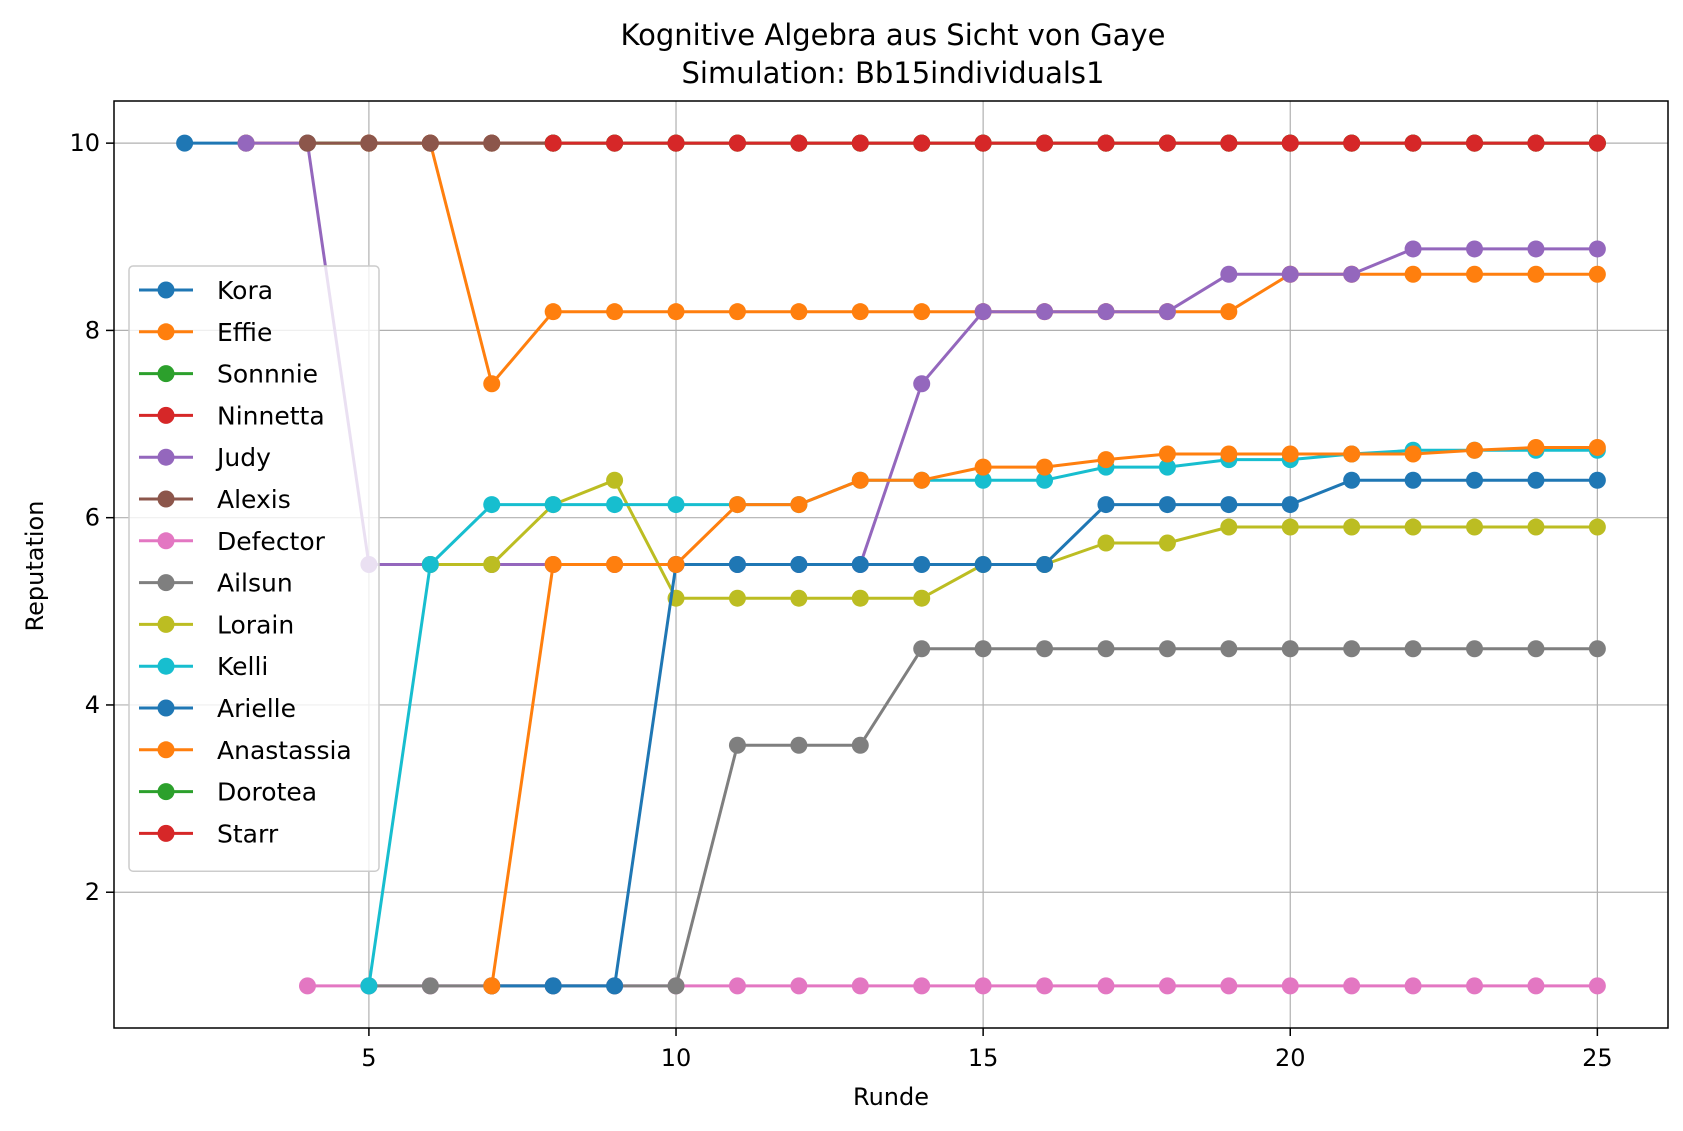 The height and width of the screenshot is (1131, 1683). Describe the element at coordinates (205, 457) in the screenshot. I see `legend-item-judy: Judy` at that location.